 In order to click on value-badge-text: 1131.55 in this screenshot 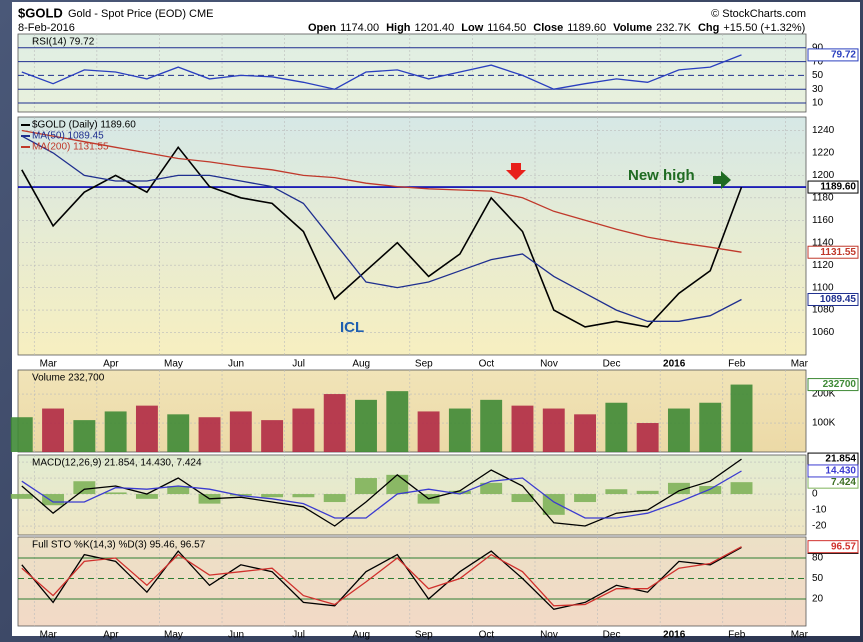, I will do `click(838, 252)`.